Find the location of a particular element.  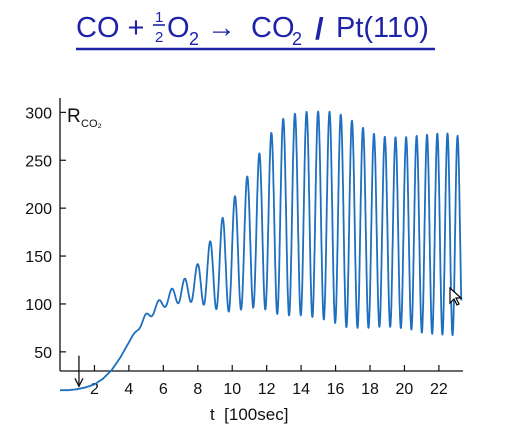

y-tick-label: 200 is located at coordinates (38, 209).